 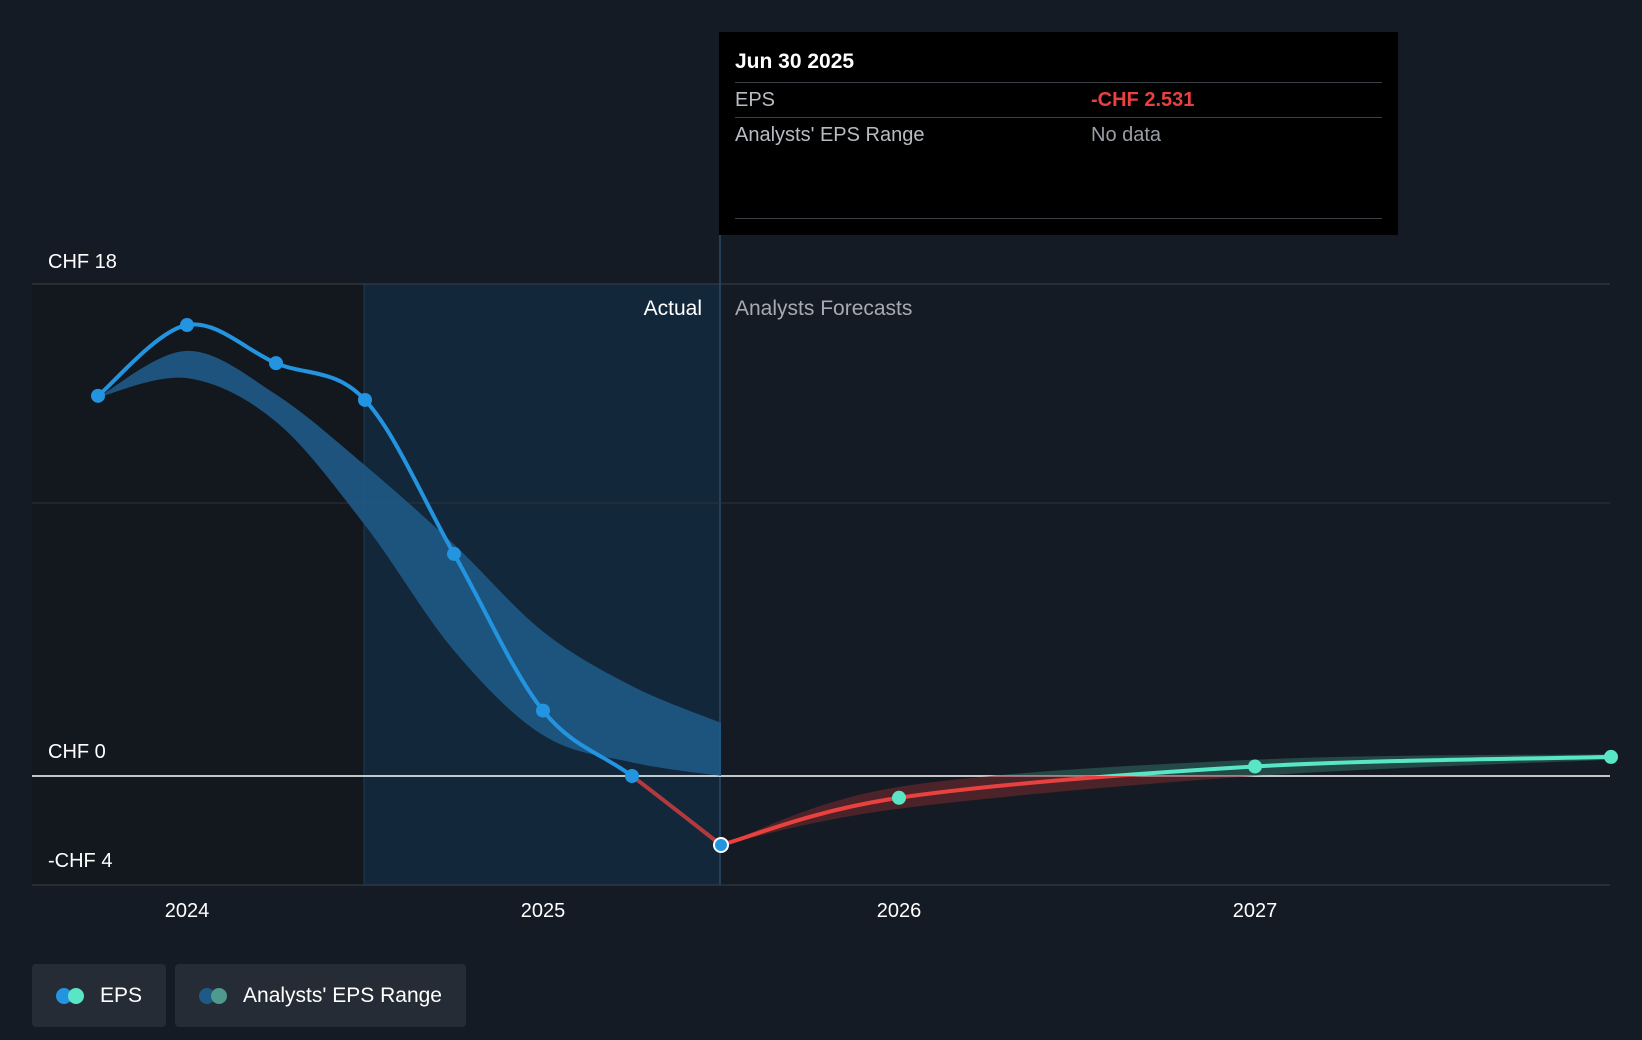 I want to click on tooltip-row-range: Analysts' EPS Range No data, so click(x=1058, y=134).